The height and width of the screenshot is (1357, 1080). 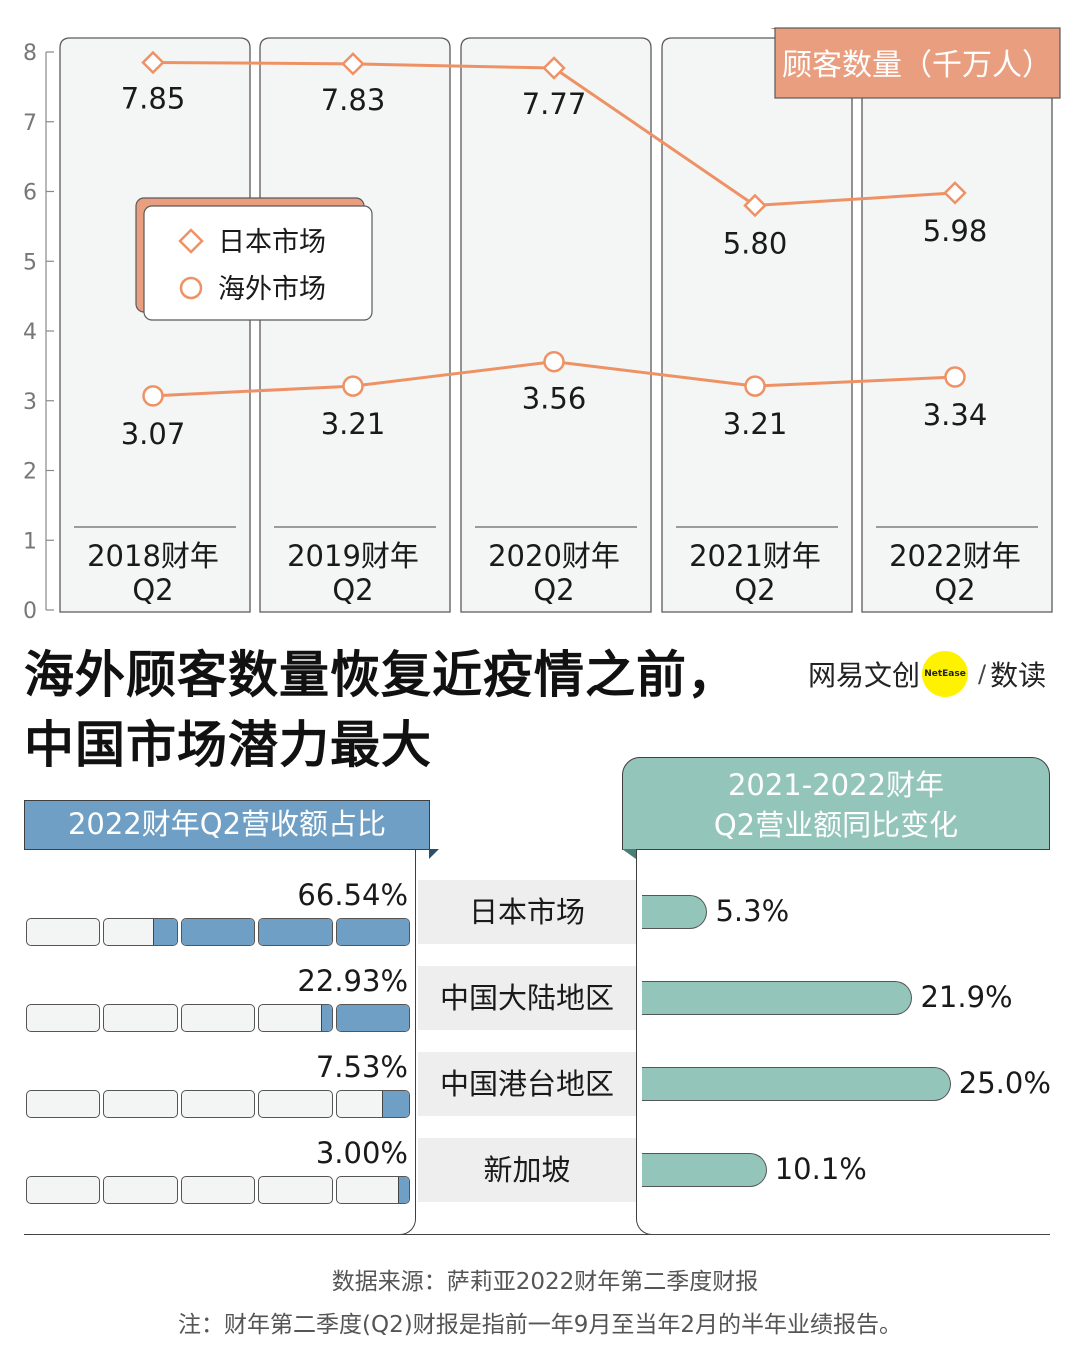 What do you see at coordinates (527, 1170) in the screenshot?
I see `region-label: 新加坡` at bounding box center [527, 1170].